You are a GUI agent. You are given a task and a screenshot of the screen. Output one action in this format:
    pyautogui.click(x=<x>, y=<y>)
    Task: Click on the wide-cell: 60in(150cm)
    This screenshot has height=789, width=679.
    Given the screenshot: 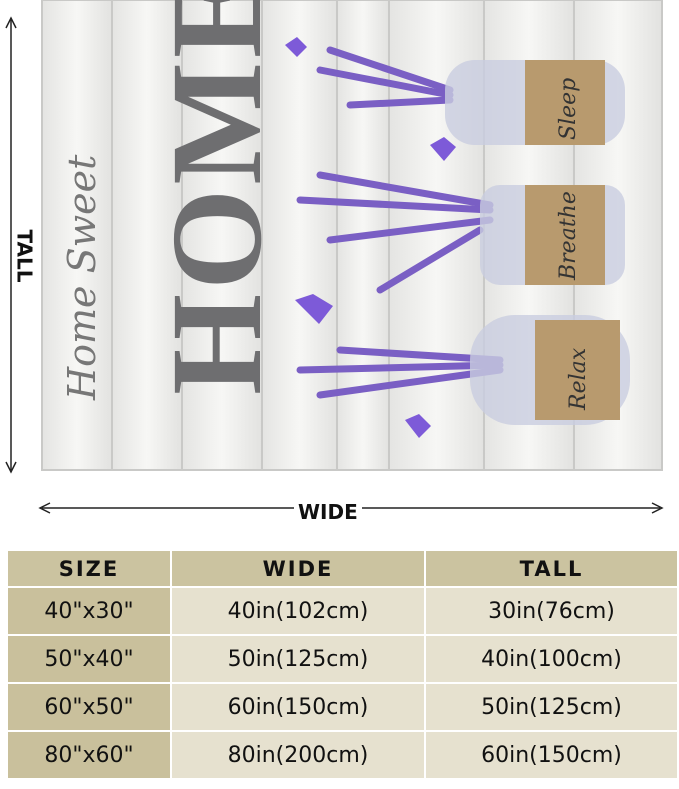 What is the action you would take?
    pyautogui.click(x=298, y=707)
    